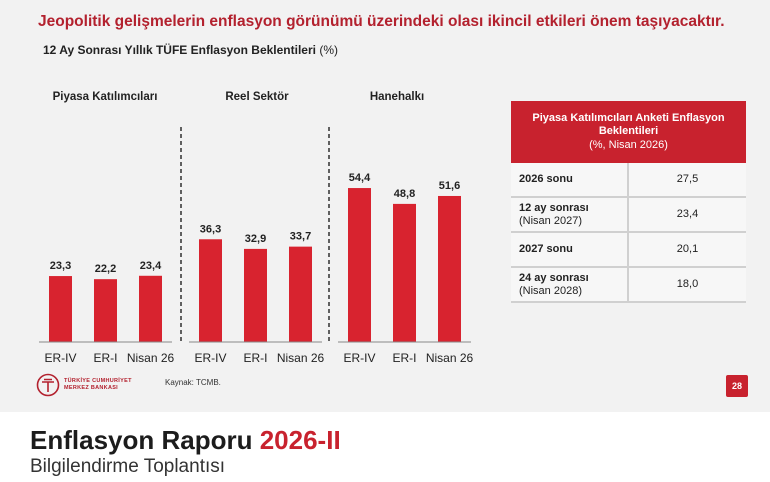 Image resolution: width=770 pixels, height=482 pixels. Describe the element at coordinates (449, 186) in the screenshot. I see `data-label: 51,6` at that location.